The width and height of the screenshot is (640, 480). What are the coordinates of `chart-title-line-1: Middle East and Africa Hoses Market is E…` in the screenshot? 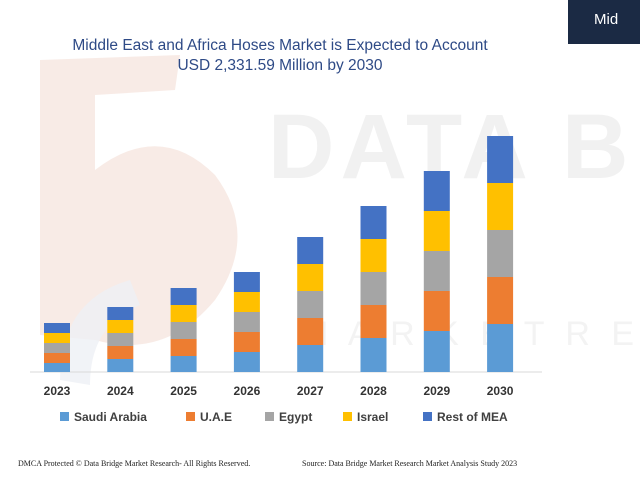 It's located at (280, 45).